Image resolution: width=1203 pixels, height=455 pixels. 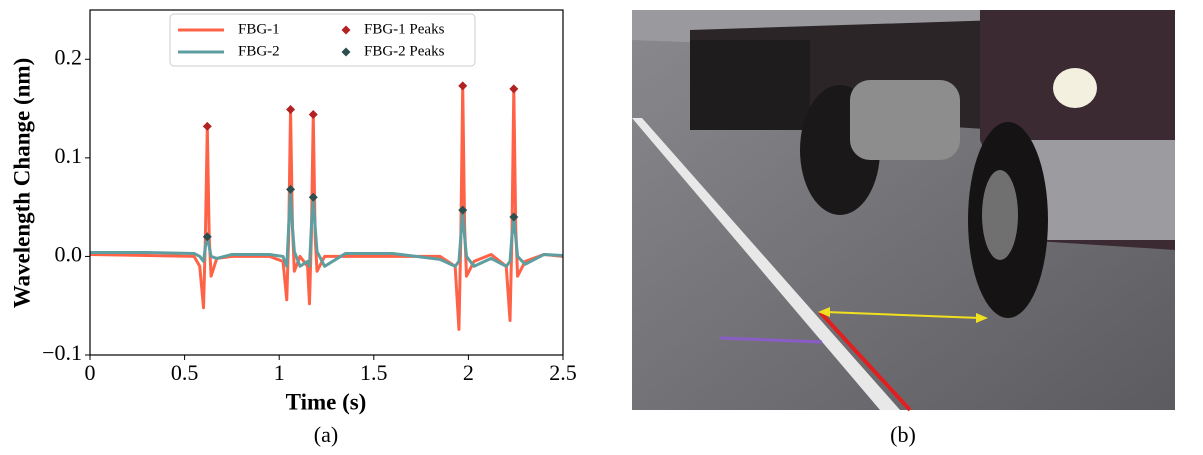 I want to click on legend-box, so click(x=322, y=40).